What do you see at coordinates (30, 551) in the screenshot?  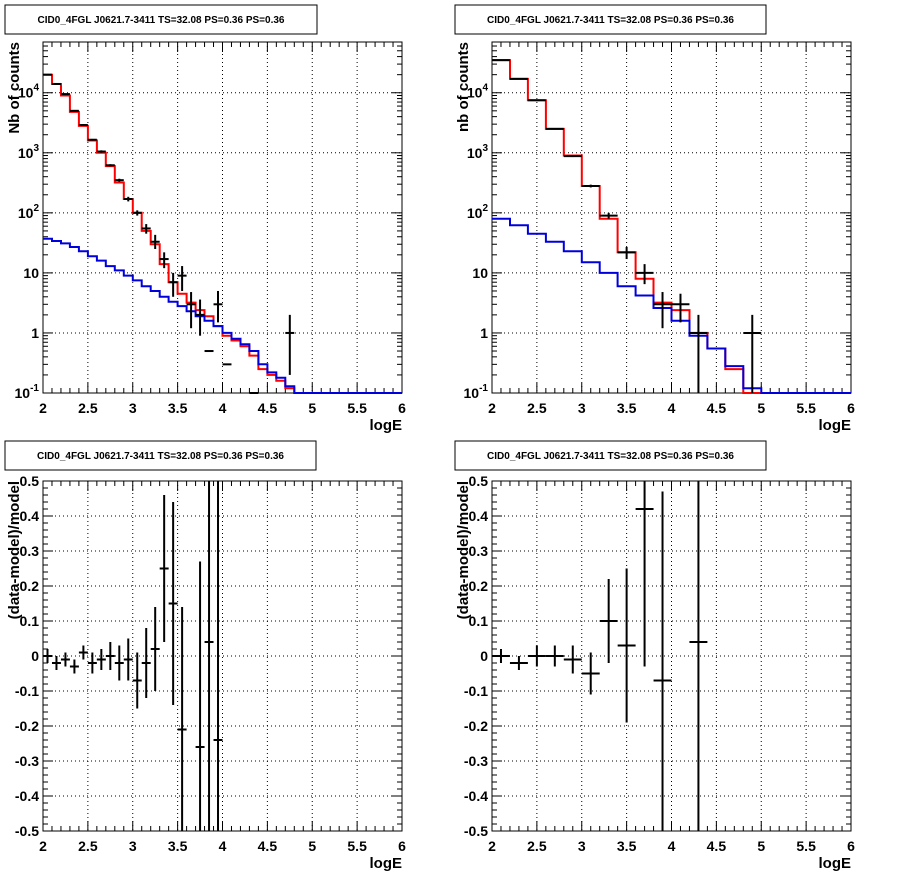 I see `y-tick-label: 0.3` at bounding box center [30, 551].